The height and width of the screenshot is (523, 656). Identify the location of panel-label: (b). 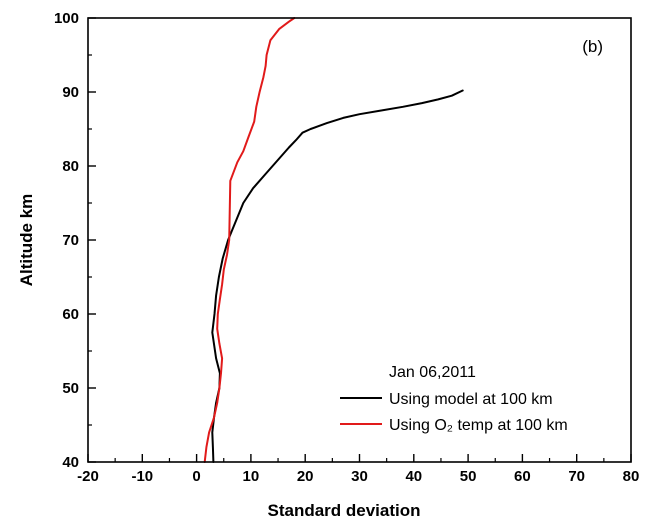
(592, 46).